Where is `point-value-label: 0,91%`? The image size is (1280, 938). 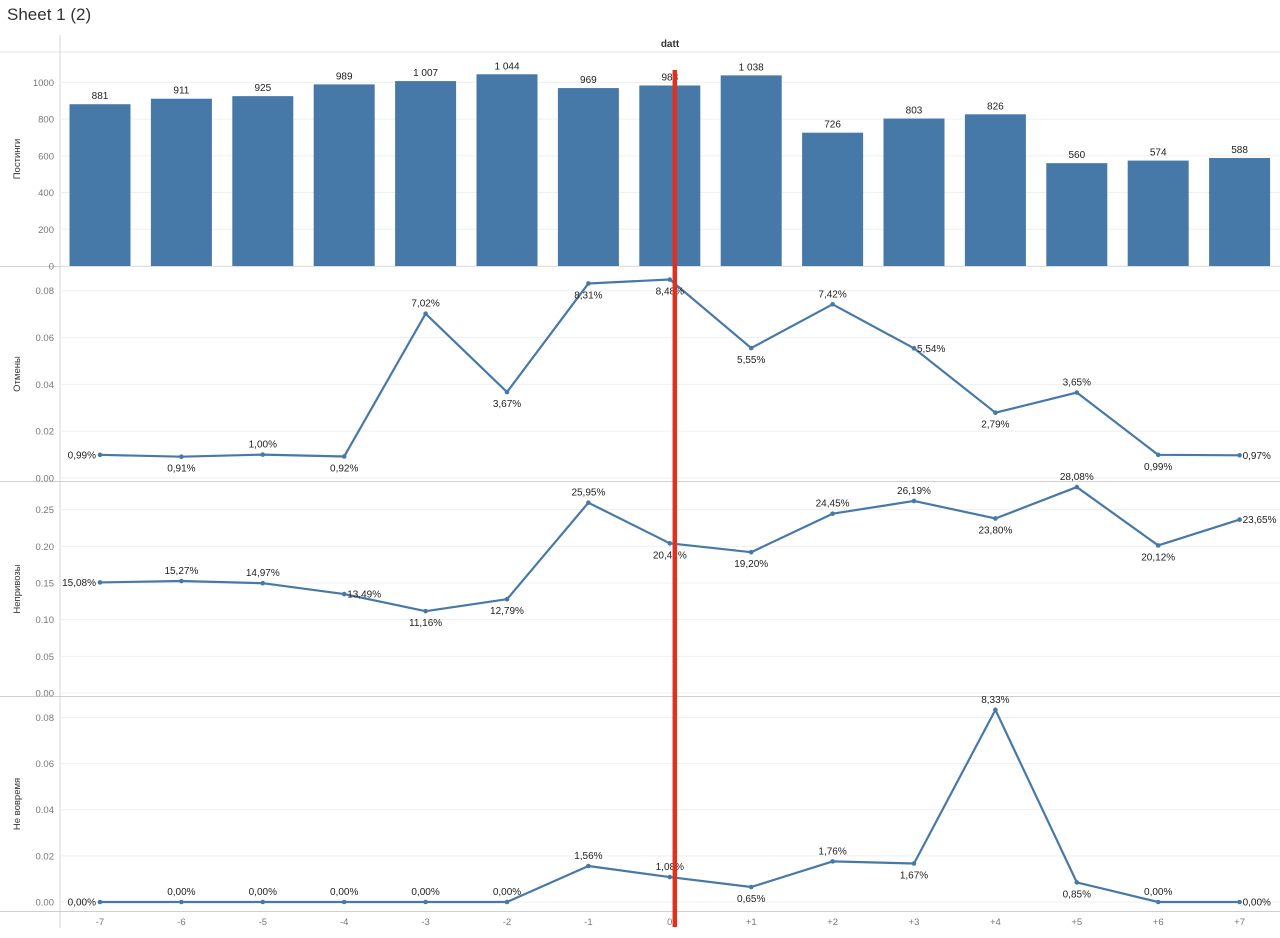 point-value-label: 0,91% is located at coordinates (181, 469).